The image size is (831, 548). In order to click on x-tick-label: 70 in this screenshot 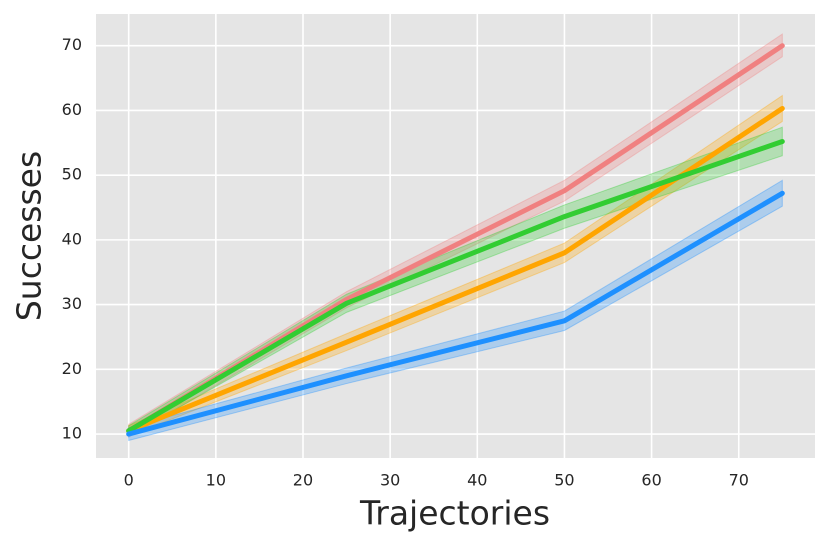, I will do `click(739, 480)`.